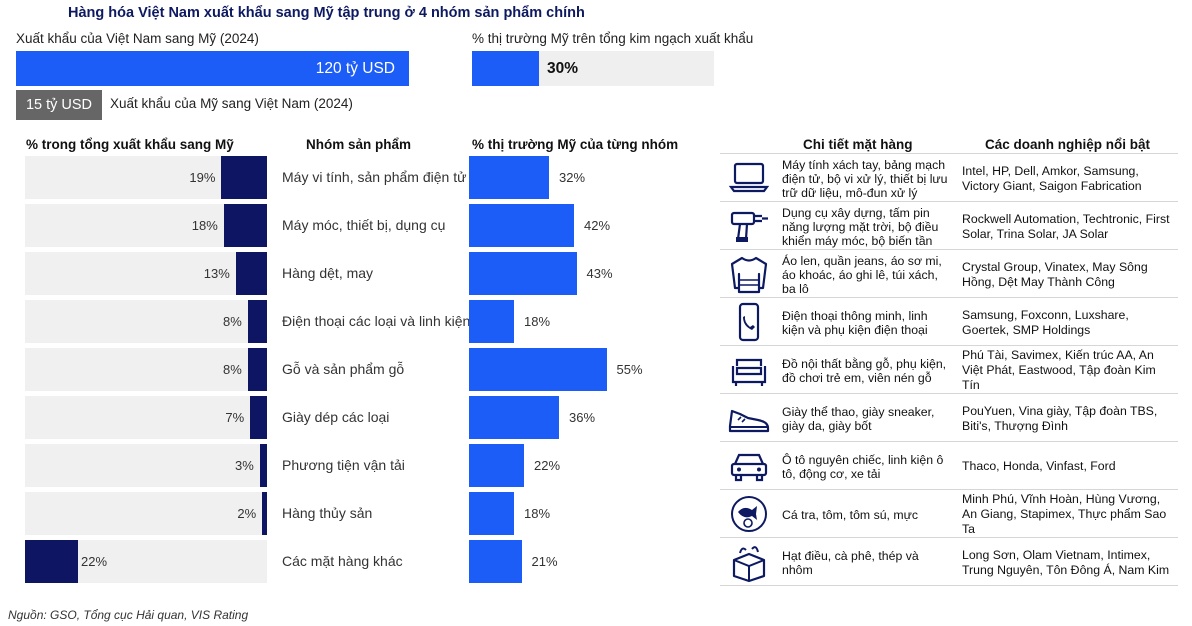  I want to click on import-value-box: 15 tỷ USD, so click(59, 105).